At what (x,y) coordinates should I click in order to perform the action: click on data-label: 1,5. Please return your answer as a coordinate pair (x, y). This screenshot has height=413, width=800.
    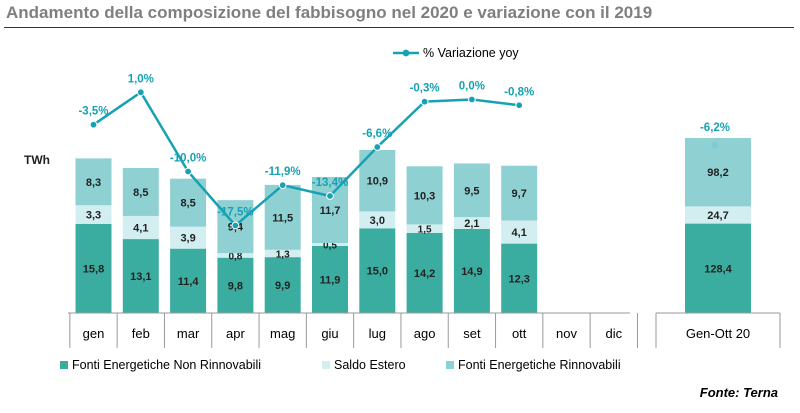
    Looking at the image, I should click on (425, 230).